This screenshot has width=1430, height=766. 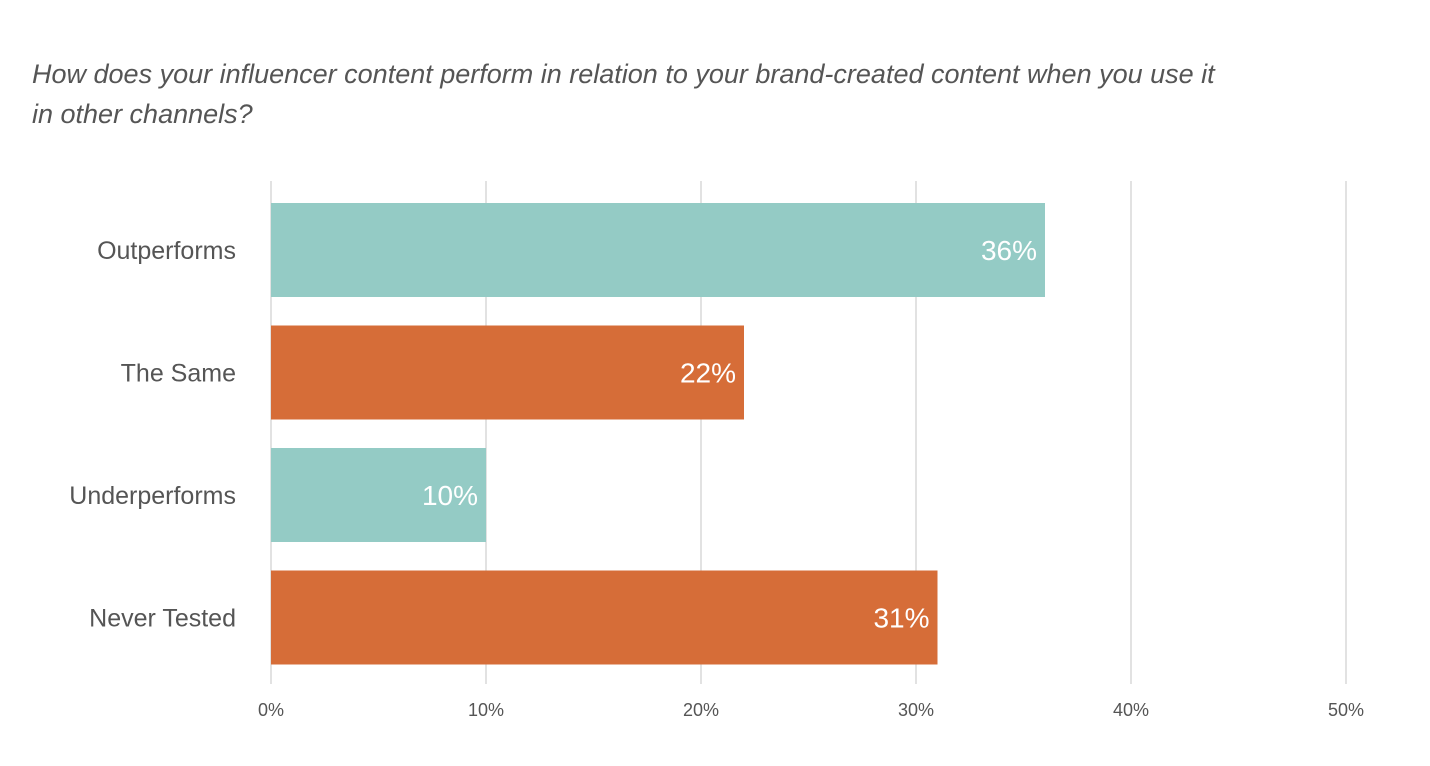 What do you see at coordinates (701, 710) in the screenshot?
I see `x-tick-label: 20%` at bounding box center [701, 710].